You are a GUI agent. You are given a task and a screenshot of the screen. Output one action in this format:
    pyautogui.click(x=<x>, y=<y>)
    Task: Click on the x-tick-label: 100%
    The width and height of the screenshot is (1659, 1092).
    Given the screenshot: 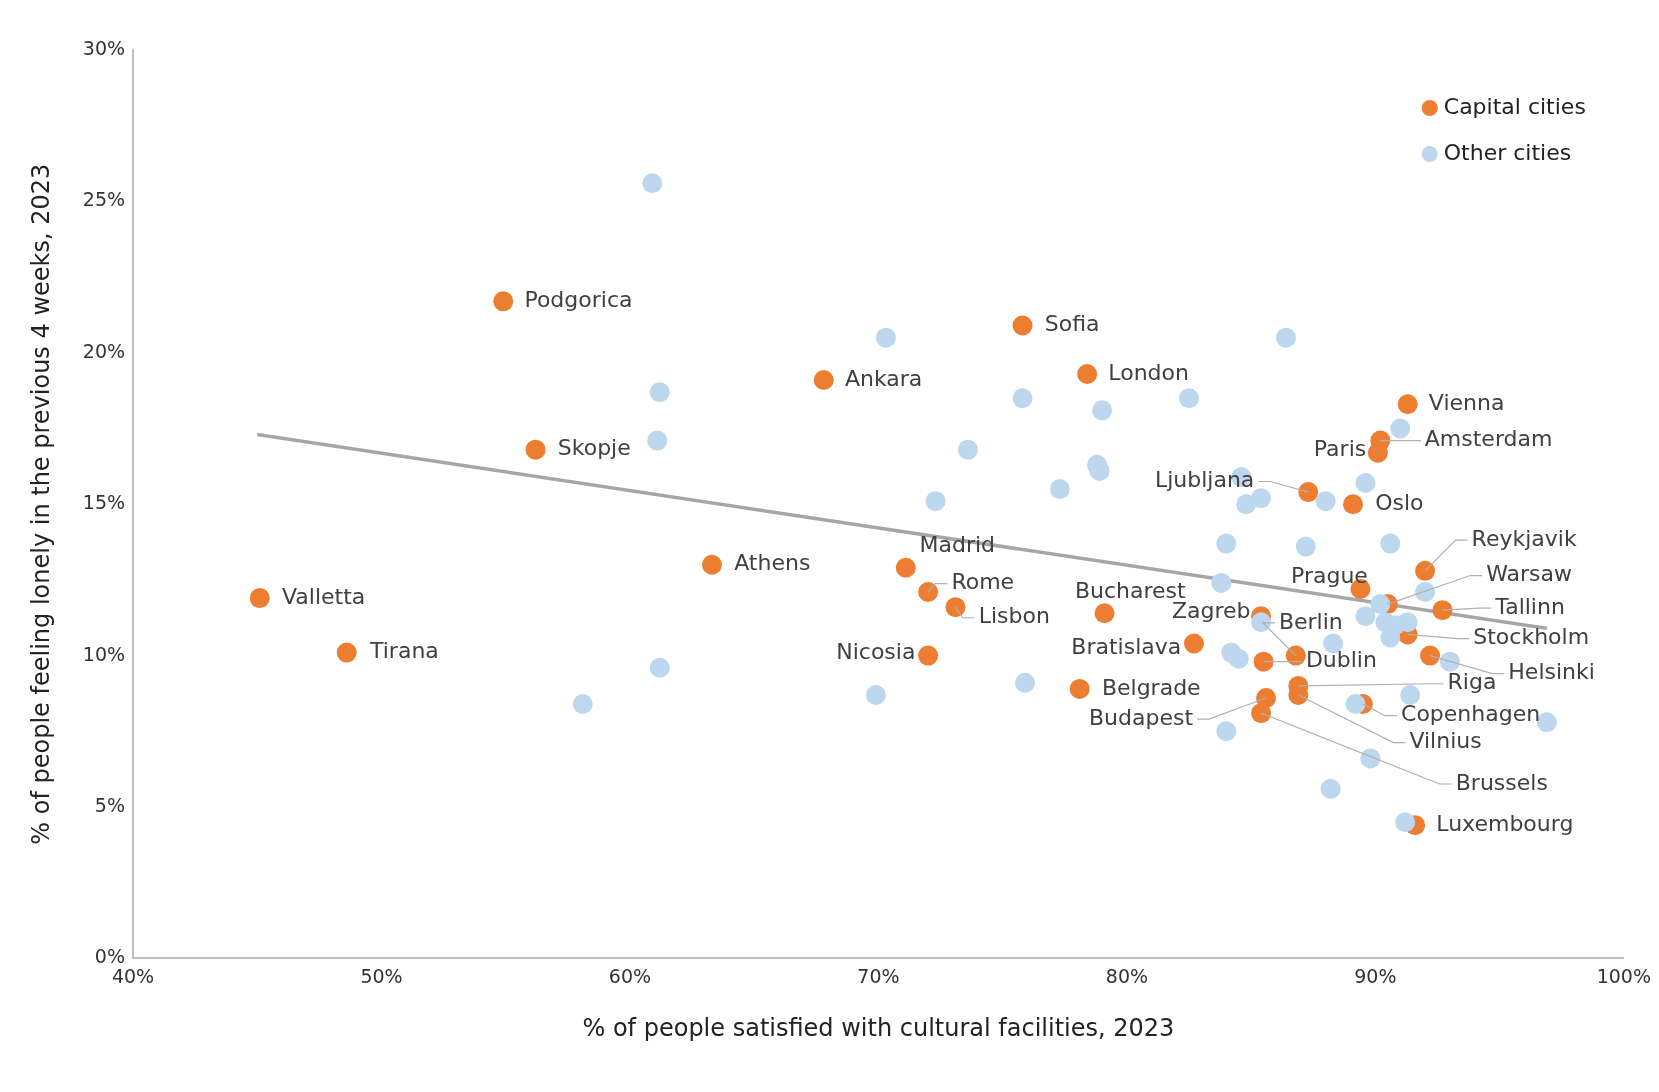 What is the action you would take?
    pyautogui.click(x=1623, y=975)
    